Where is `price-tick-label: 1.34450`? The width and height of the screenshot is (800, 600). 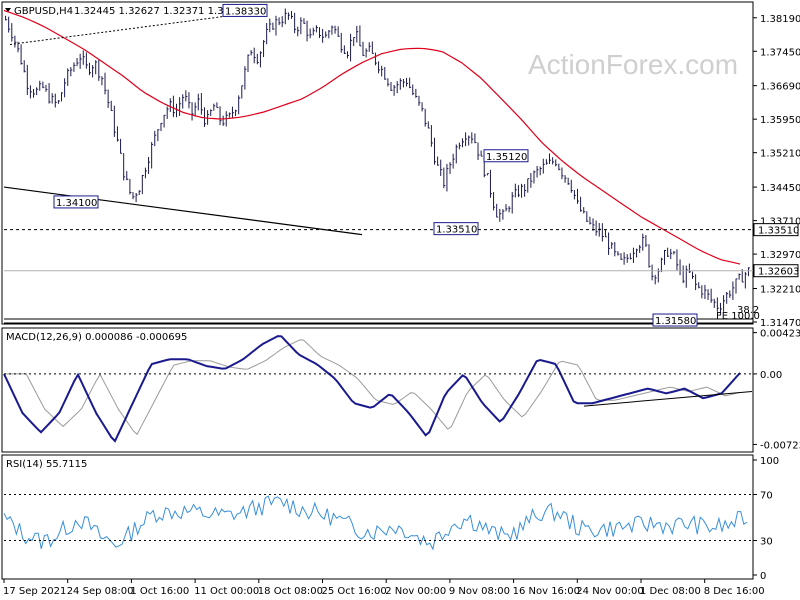 price-tick-label: 1.34450 is located at coordinates (780, 188).